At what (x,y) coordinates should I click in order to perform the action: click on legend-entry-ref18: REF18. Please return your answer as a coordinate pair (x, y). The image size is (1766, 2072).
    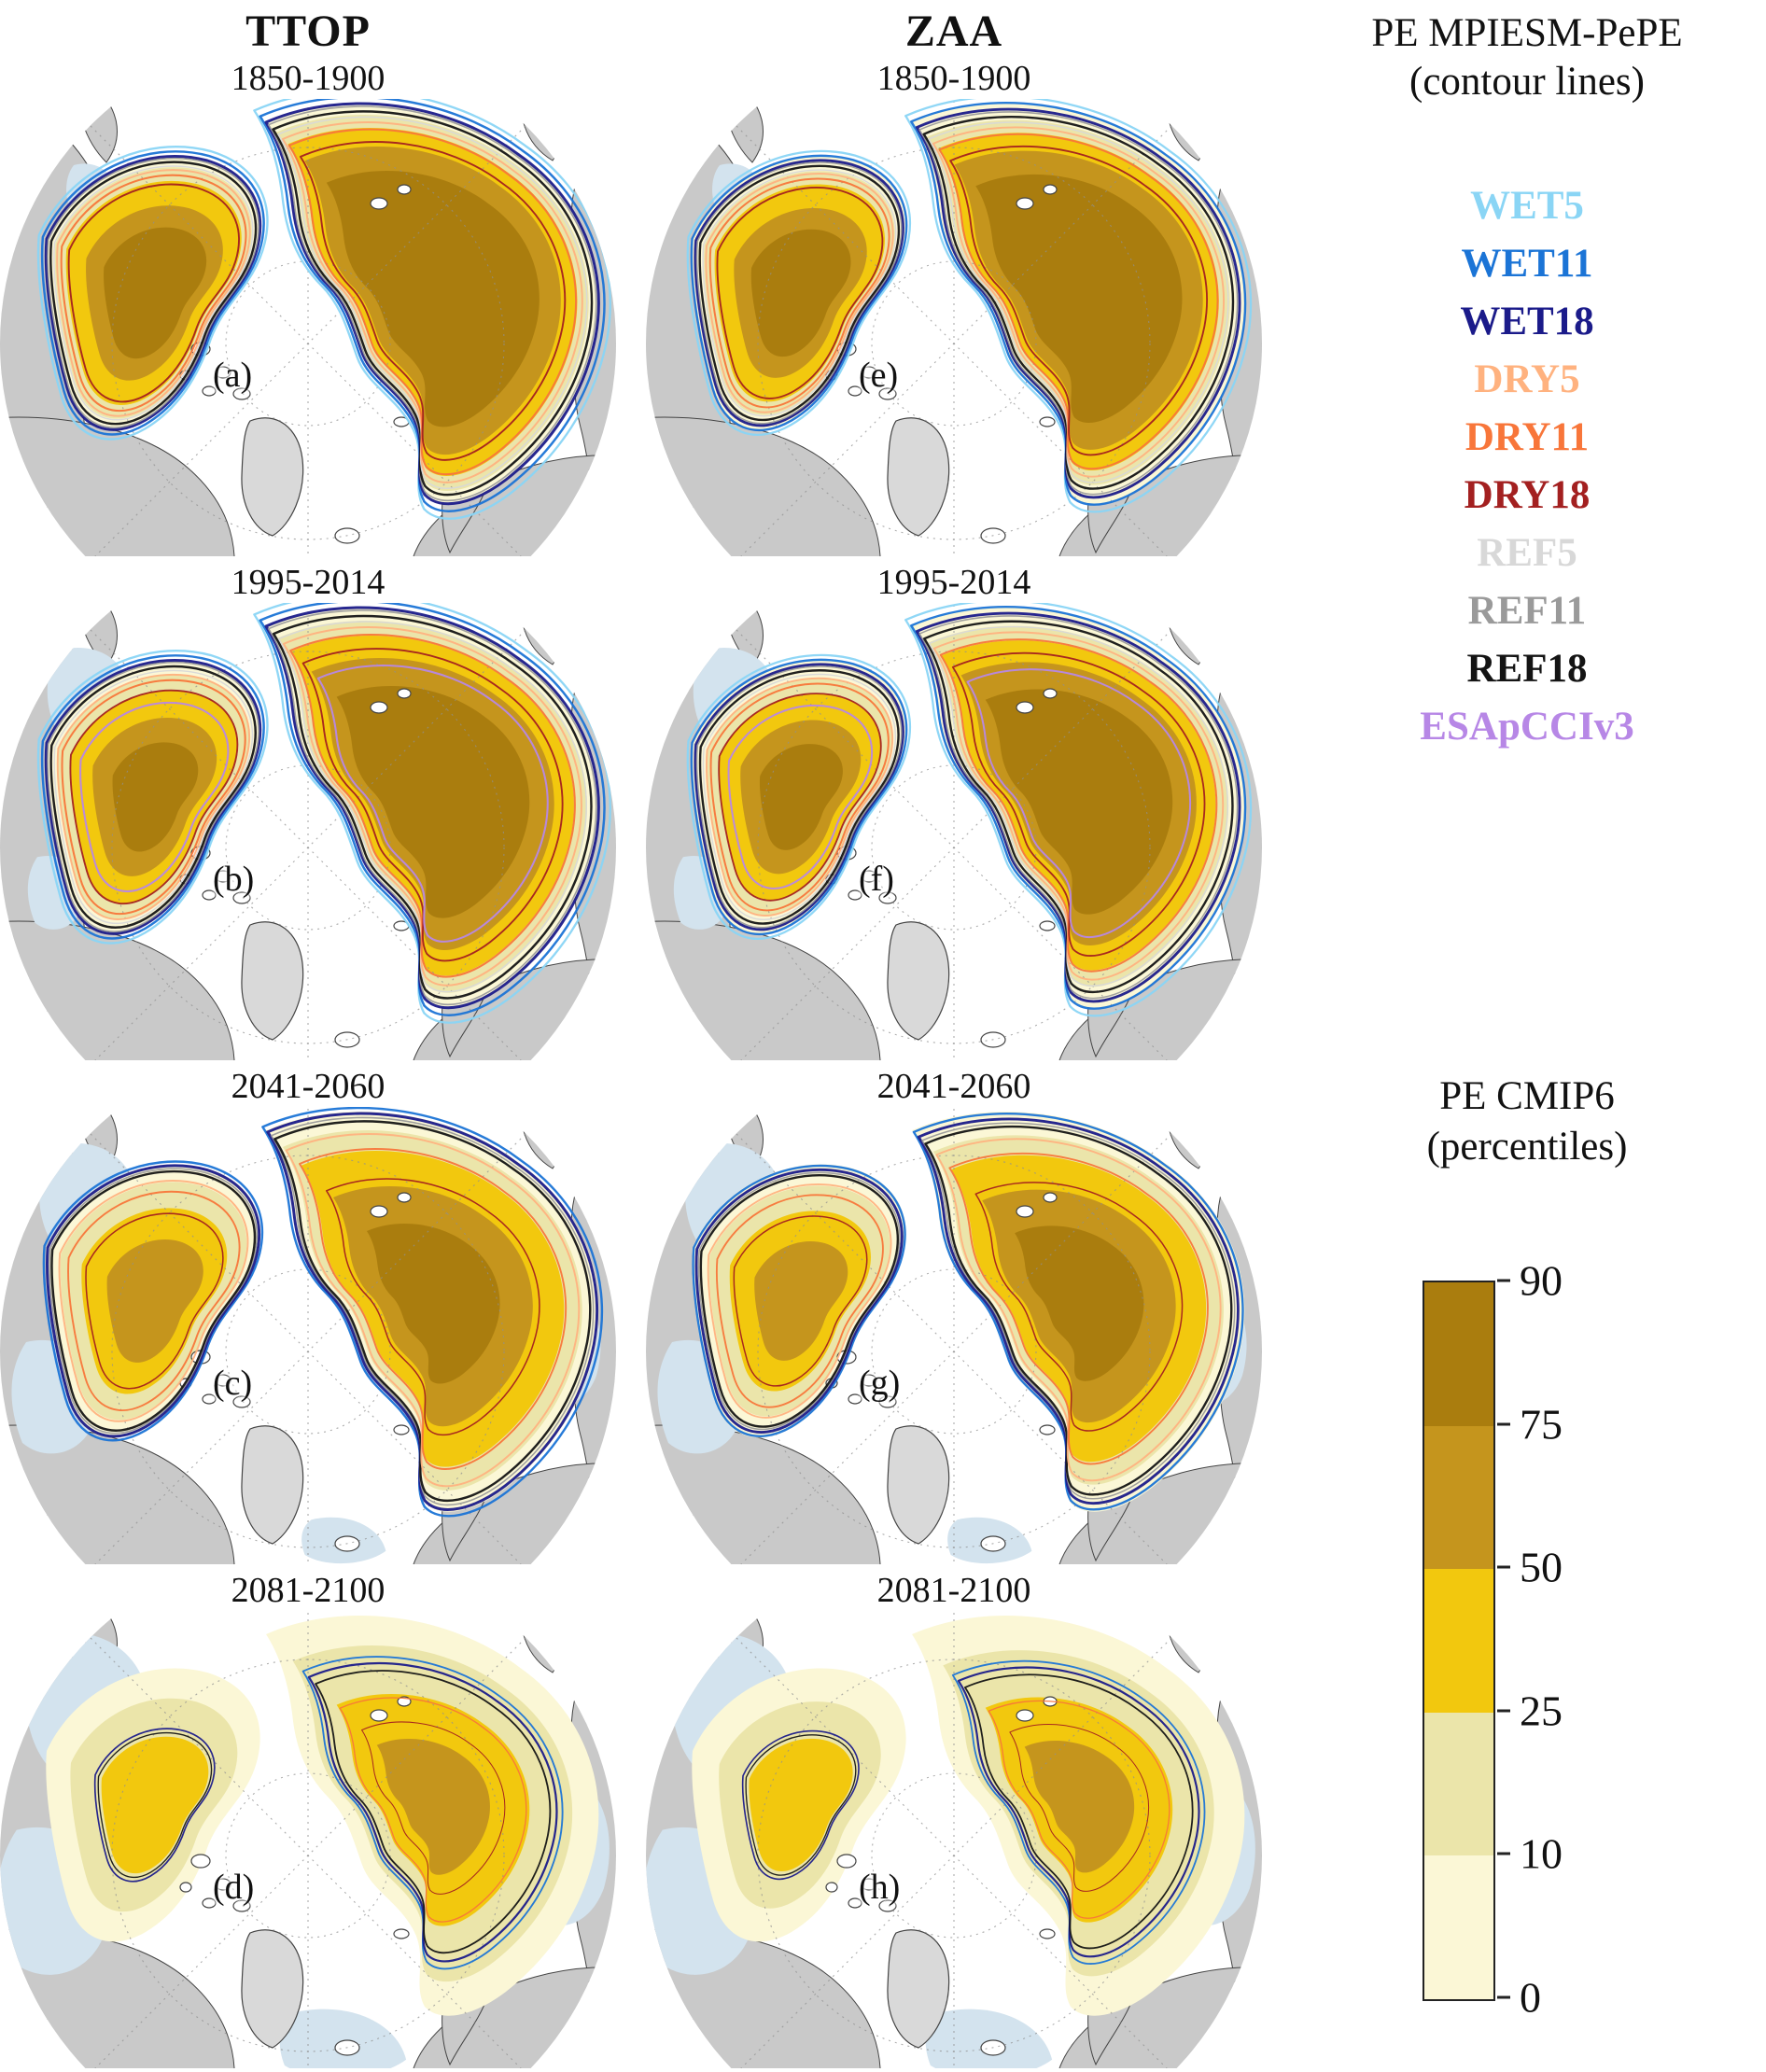
    Looking at the image, I should click on (1527, 669).